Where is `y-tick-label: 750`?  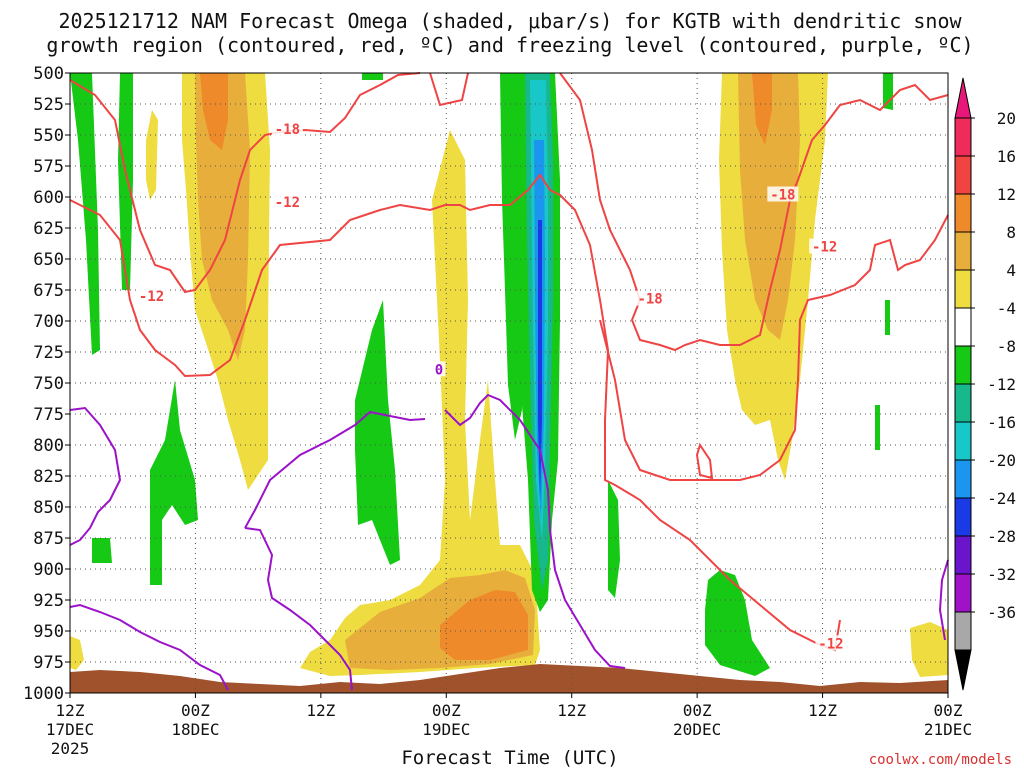
y-tick-label: 750 is located at coordinates (48, 384).